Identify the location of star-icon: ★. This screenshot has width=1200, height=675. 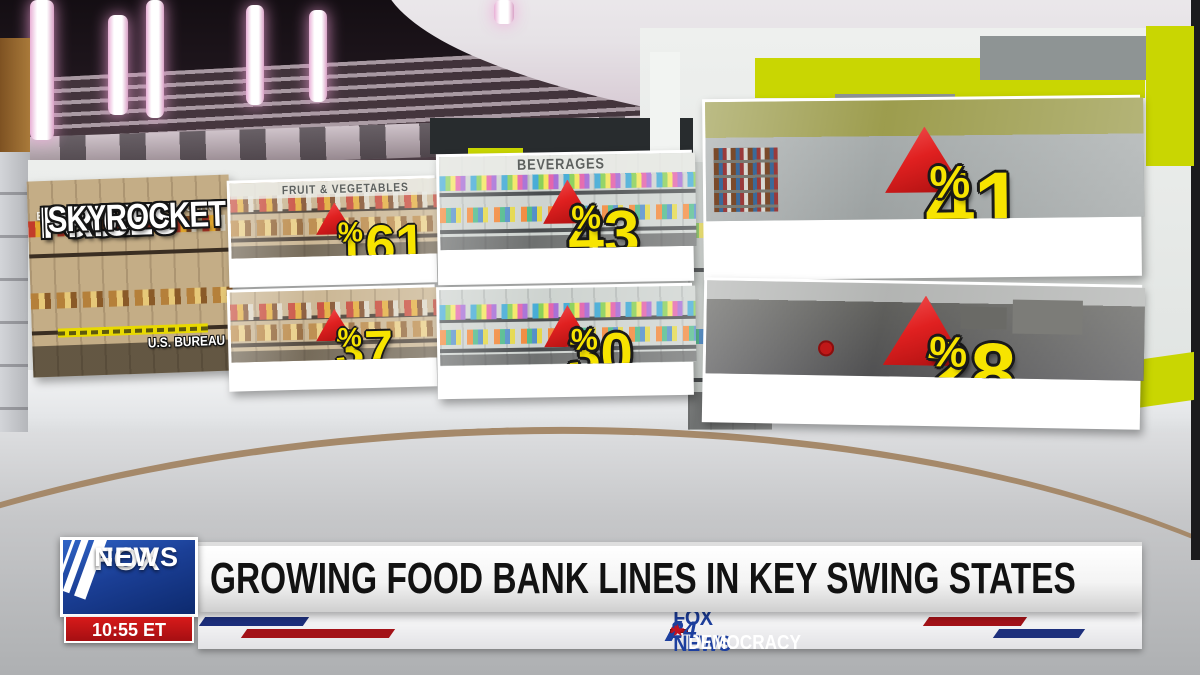
(678, 630).